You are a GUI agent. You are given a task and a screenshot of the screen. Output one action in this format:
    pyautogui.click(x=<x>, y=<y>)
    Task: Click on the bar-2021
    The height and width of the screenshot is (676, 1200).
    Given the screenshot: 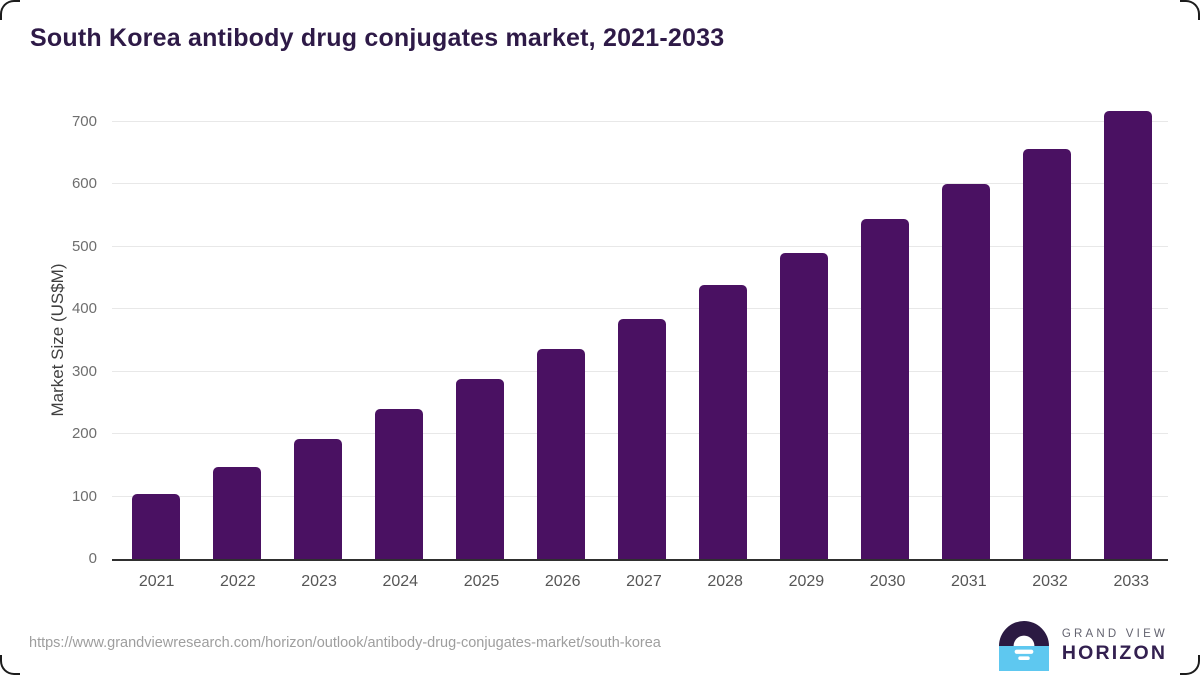 What is the action you would take?
    pyautogui.click(x=156, y=526)
    